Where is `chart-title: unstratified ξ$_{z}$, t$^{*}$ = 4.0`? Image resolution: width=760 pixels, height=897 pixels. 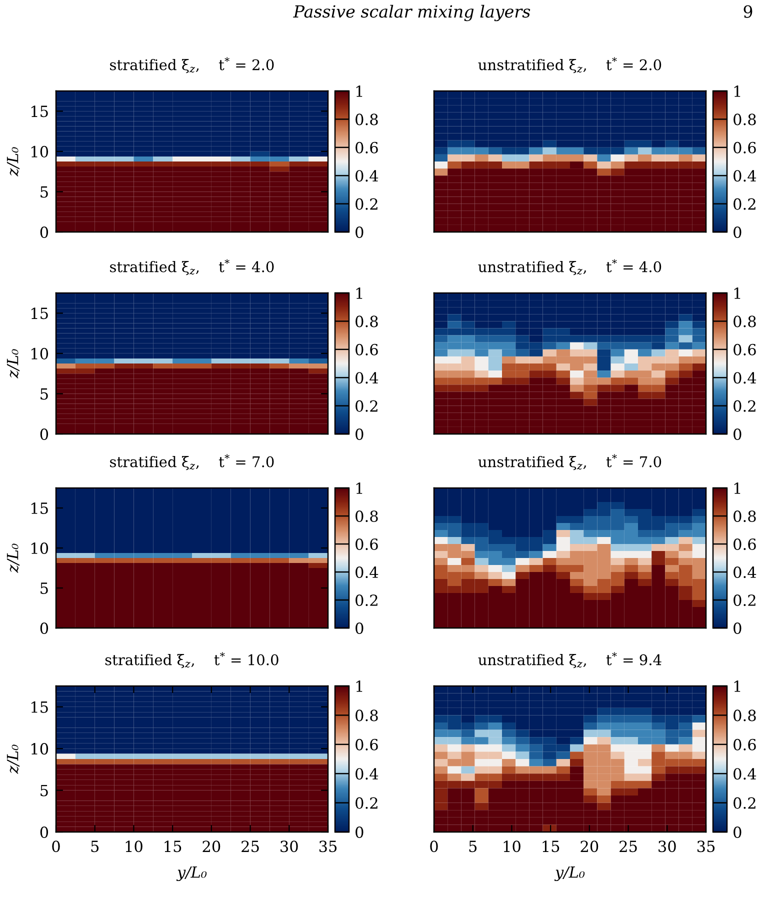 chart-title: unstratified ξ$_{z}$, t$^{*}$ = 4.0 is located at coordinates (570, 267).